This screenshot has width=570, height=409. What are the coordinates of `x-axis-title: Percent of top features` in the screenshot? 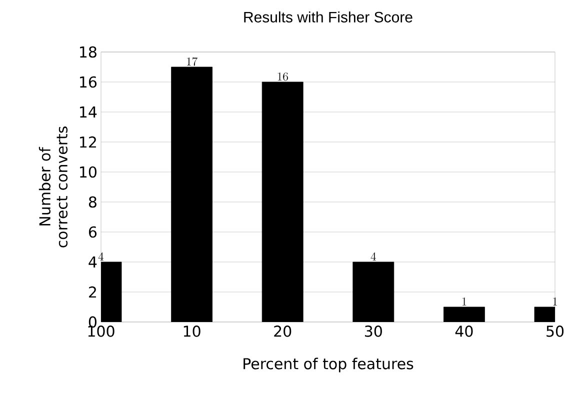 It's located at (329, 365).